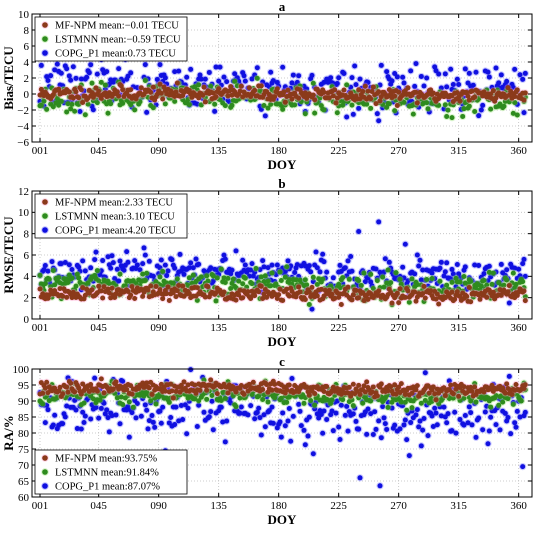 The width and height of the screenshot is (550, 534). Describe the element at coordinates (23, 143) in the screenshot. I see `y-tick-label: −6` at that location.